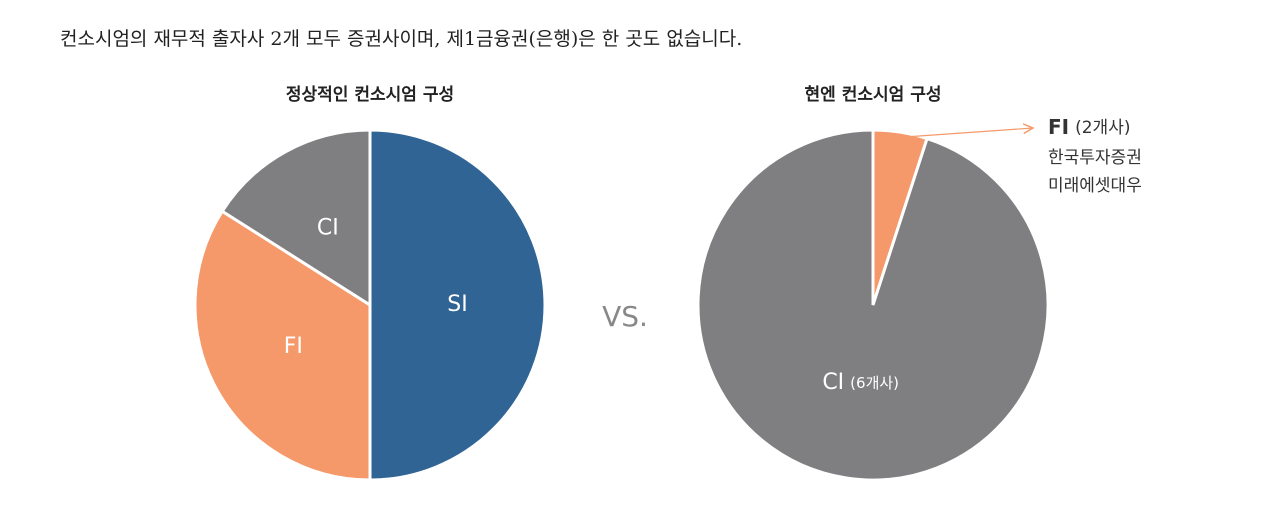 This screenshot has width=1268, height=514. Describe the element at coordinates (370, 95) in the screenshot. I see `pie-title: 정상적인 컨소시엄 구성` at that location.